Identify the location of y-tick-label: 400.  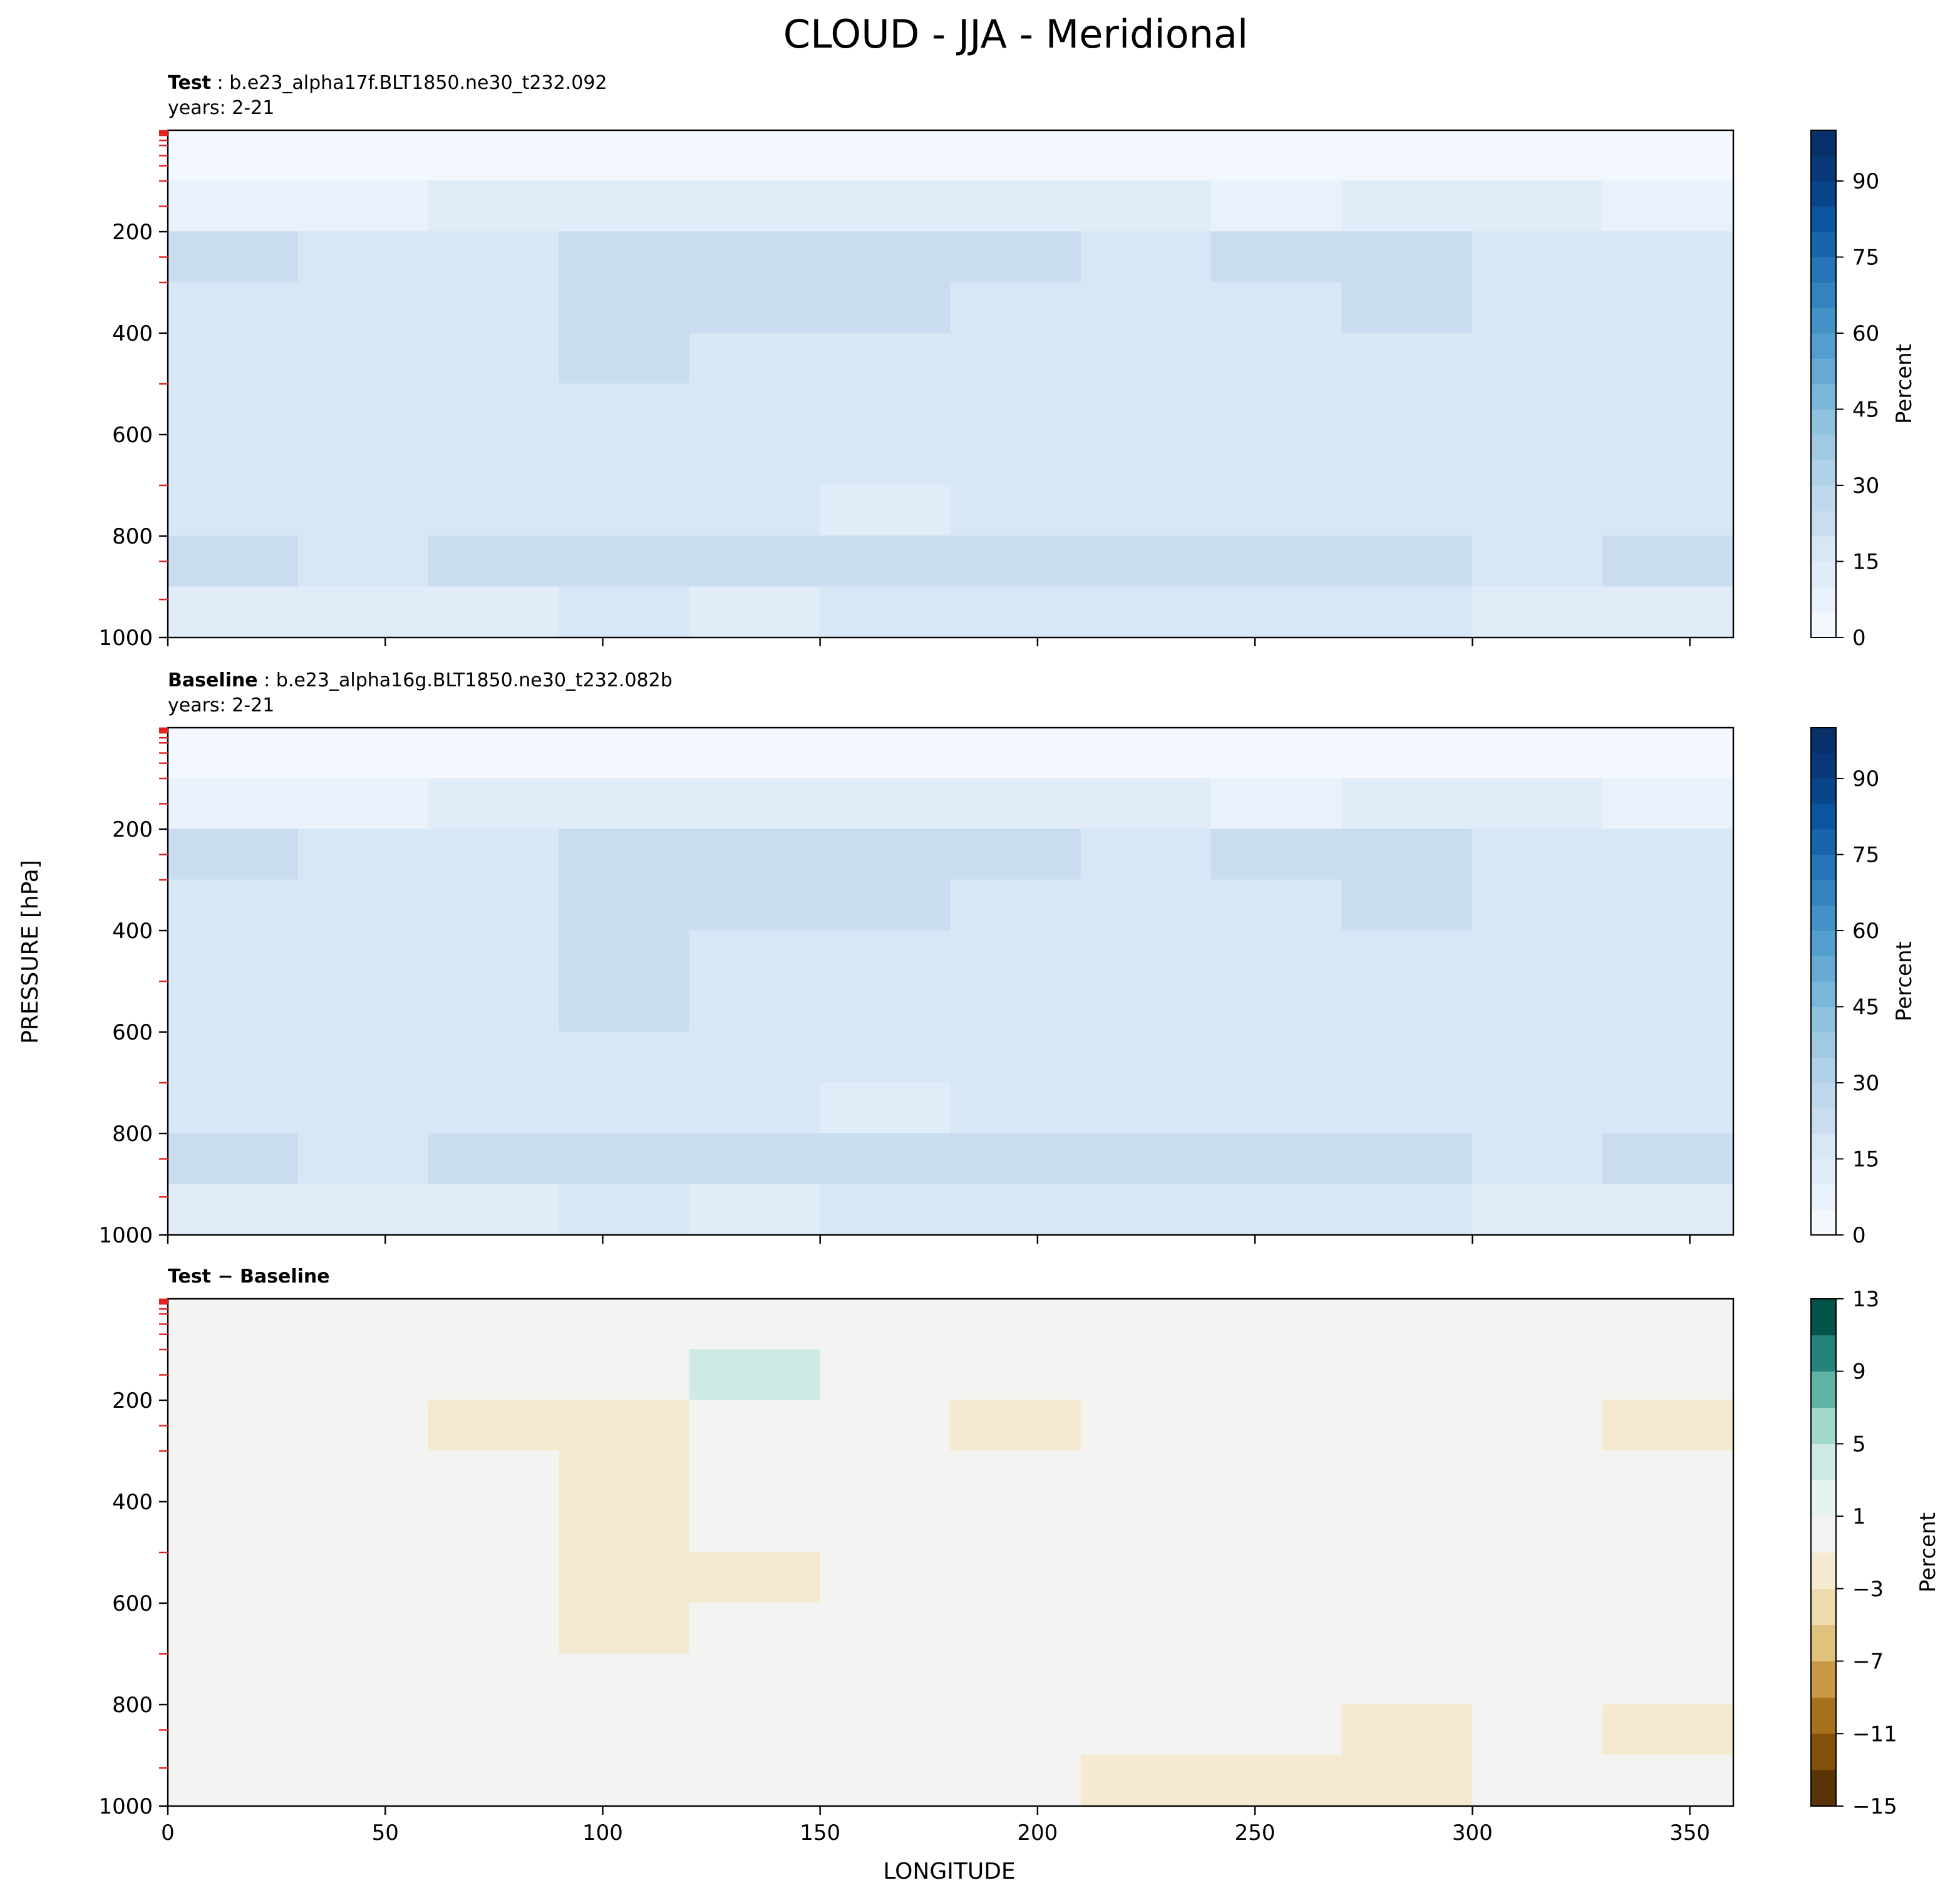
(132, 333).